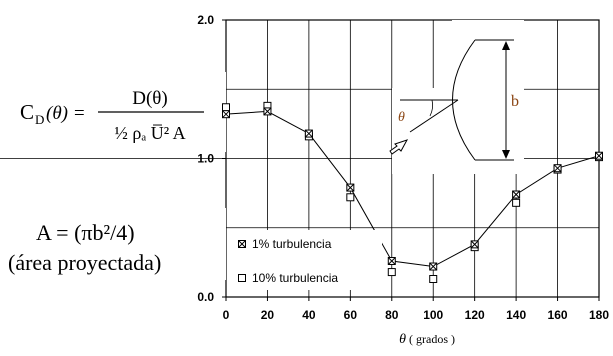  I want to click on x-tick-label: 0, so click(226, 315).